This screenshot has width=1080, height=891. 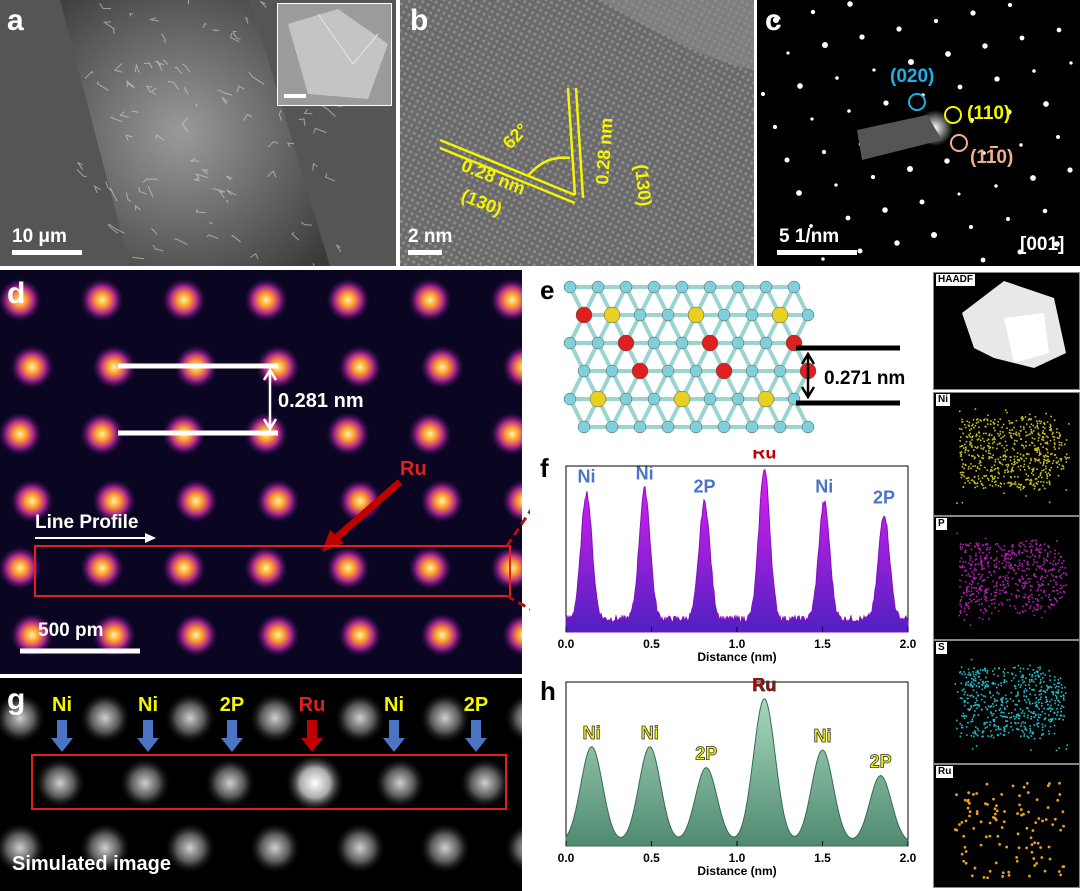 I want to click on eds-map-ni: Ni, so click(x=1006, y=454).